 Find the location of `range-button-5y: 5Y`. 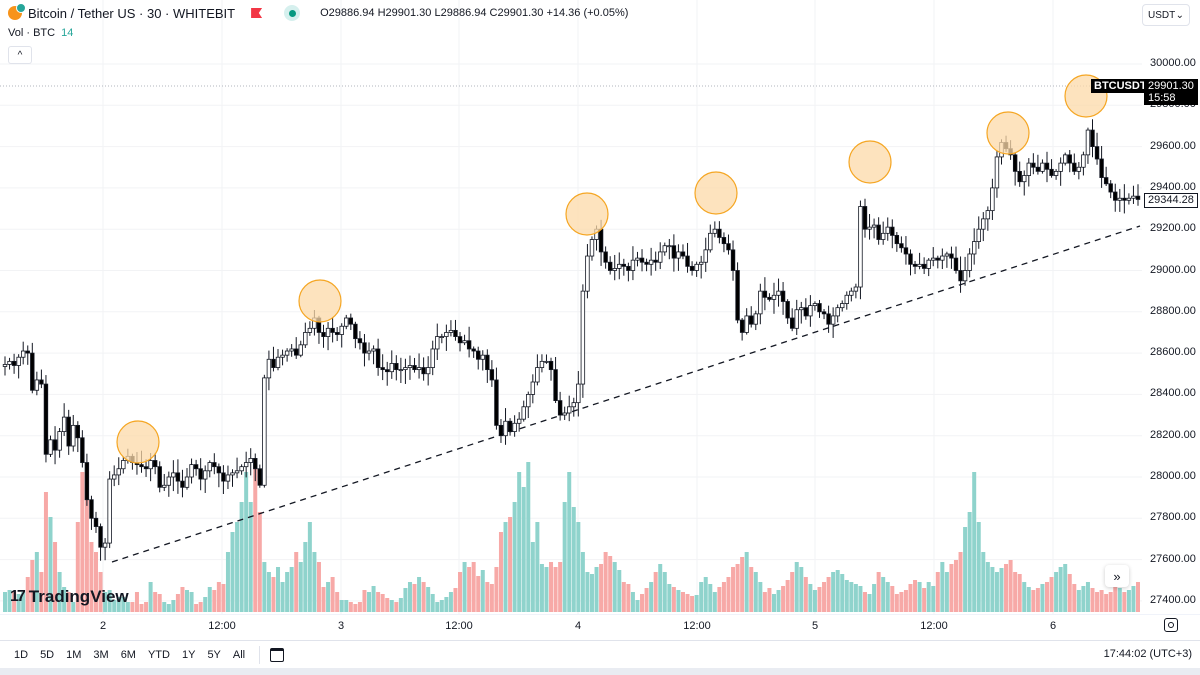

range-button-5y: 5Y is located at coordinates (214, 654).